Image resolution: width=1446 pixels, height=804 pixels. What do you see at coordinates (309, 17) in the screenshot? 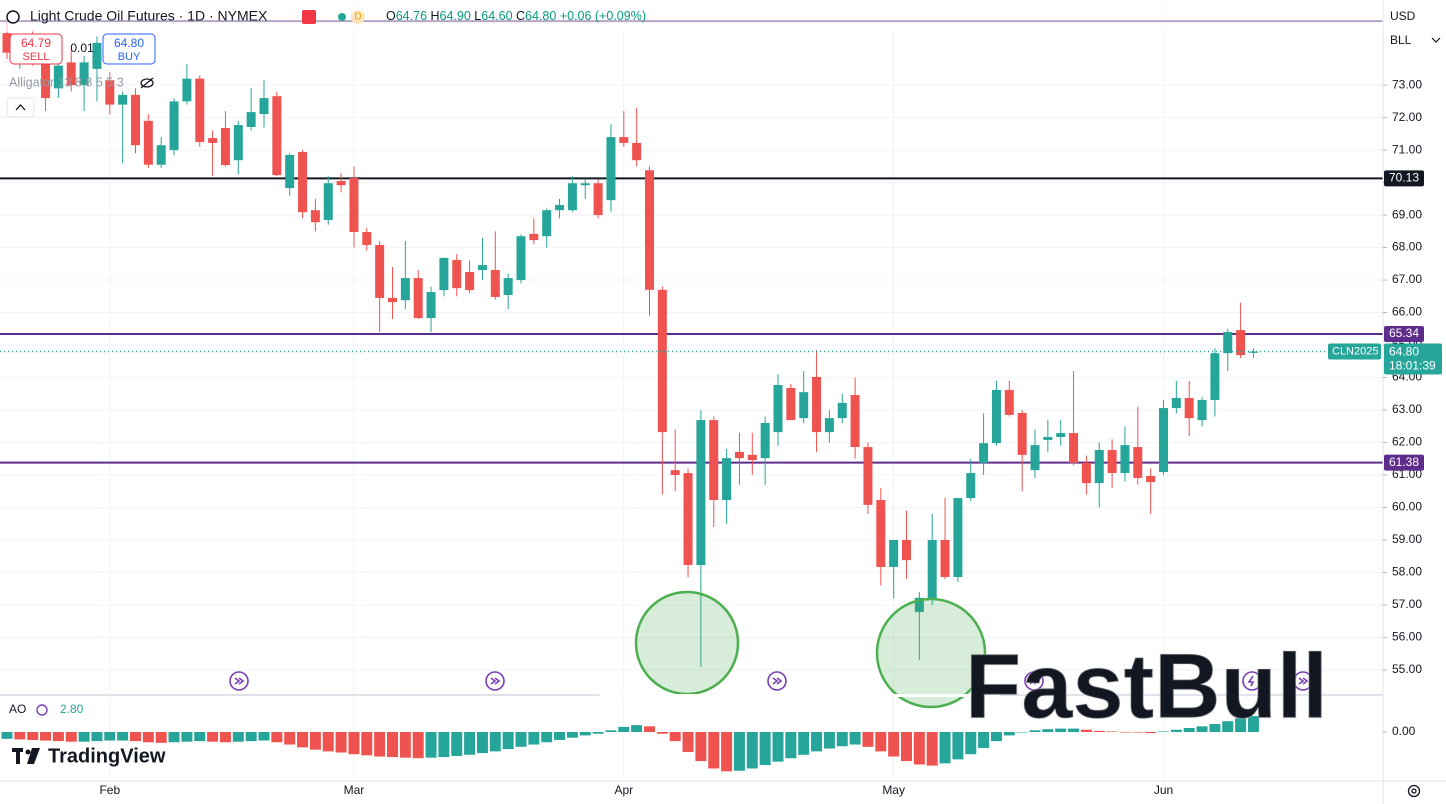
I see `flag-icon` at bounding box center [309, 17].